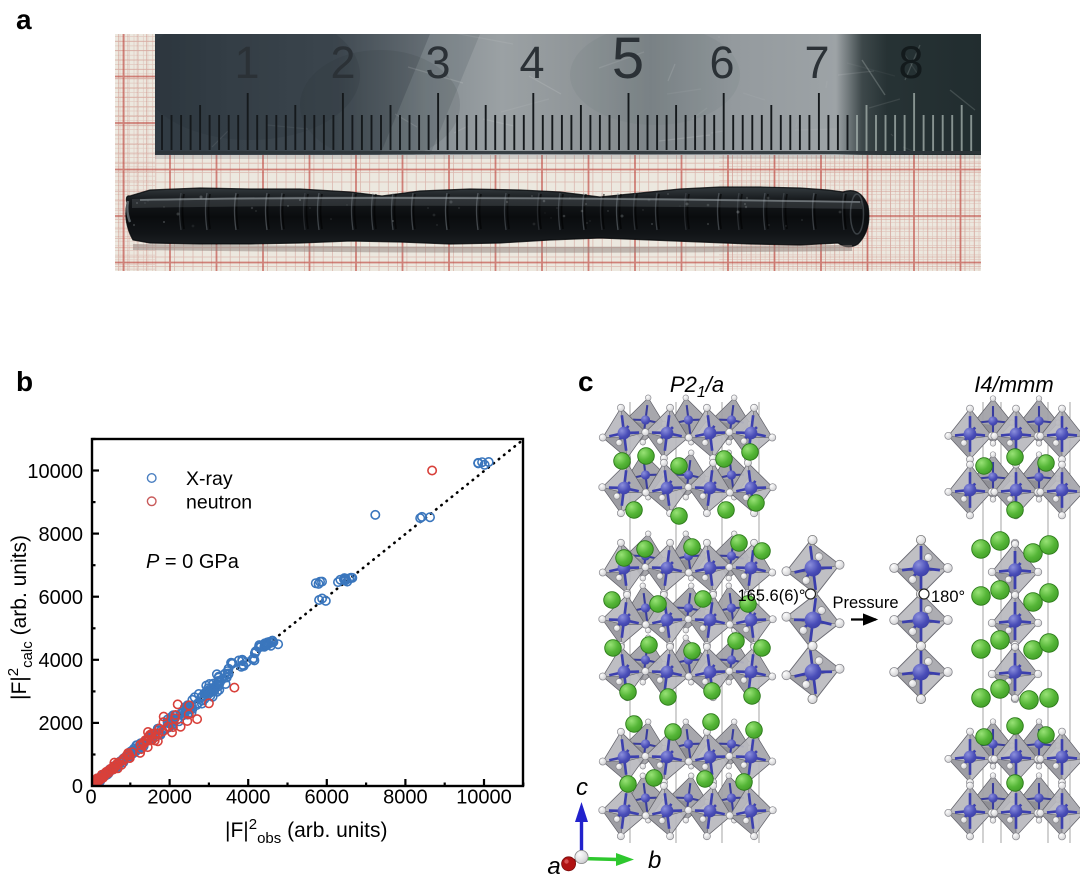 The width and height of the screenshot is (1080, 879). I want to click on svg-text: 6, so click(721, 62).